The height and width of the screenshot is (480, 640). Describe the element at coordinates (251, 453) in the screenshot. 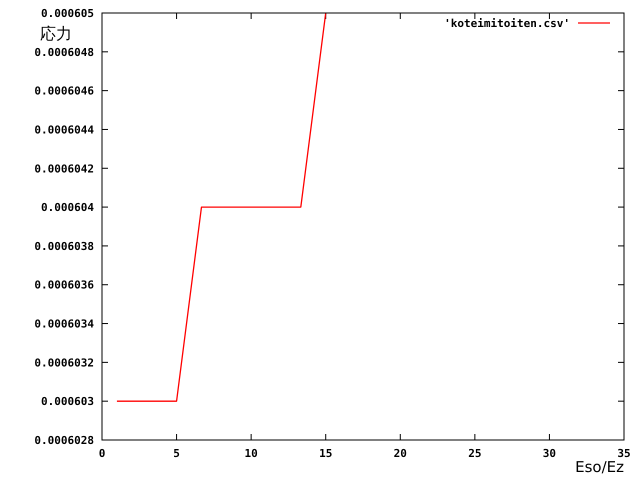

I see `x-tick-label: 10` at that location.